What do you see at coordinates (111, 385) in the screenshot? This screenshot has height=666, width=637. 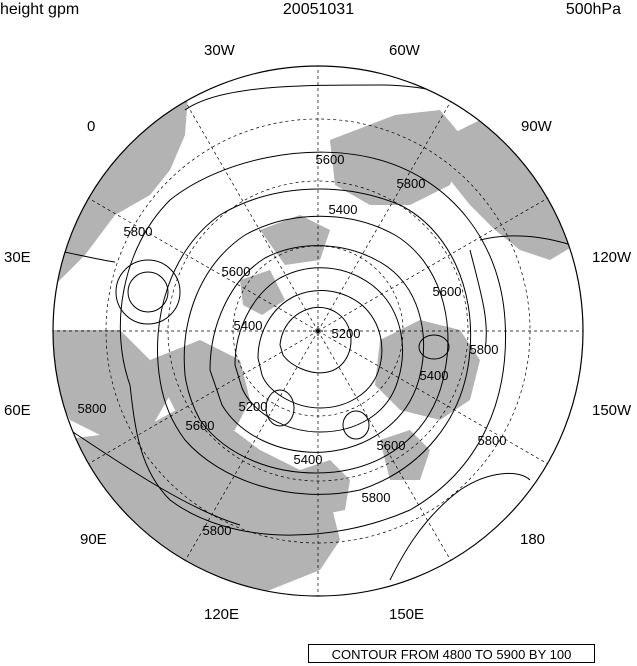 I see `land-west-africa` at bounding box center [111, 385].